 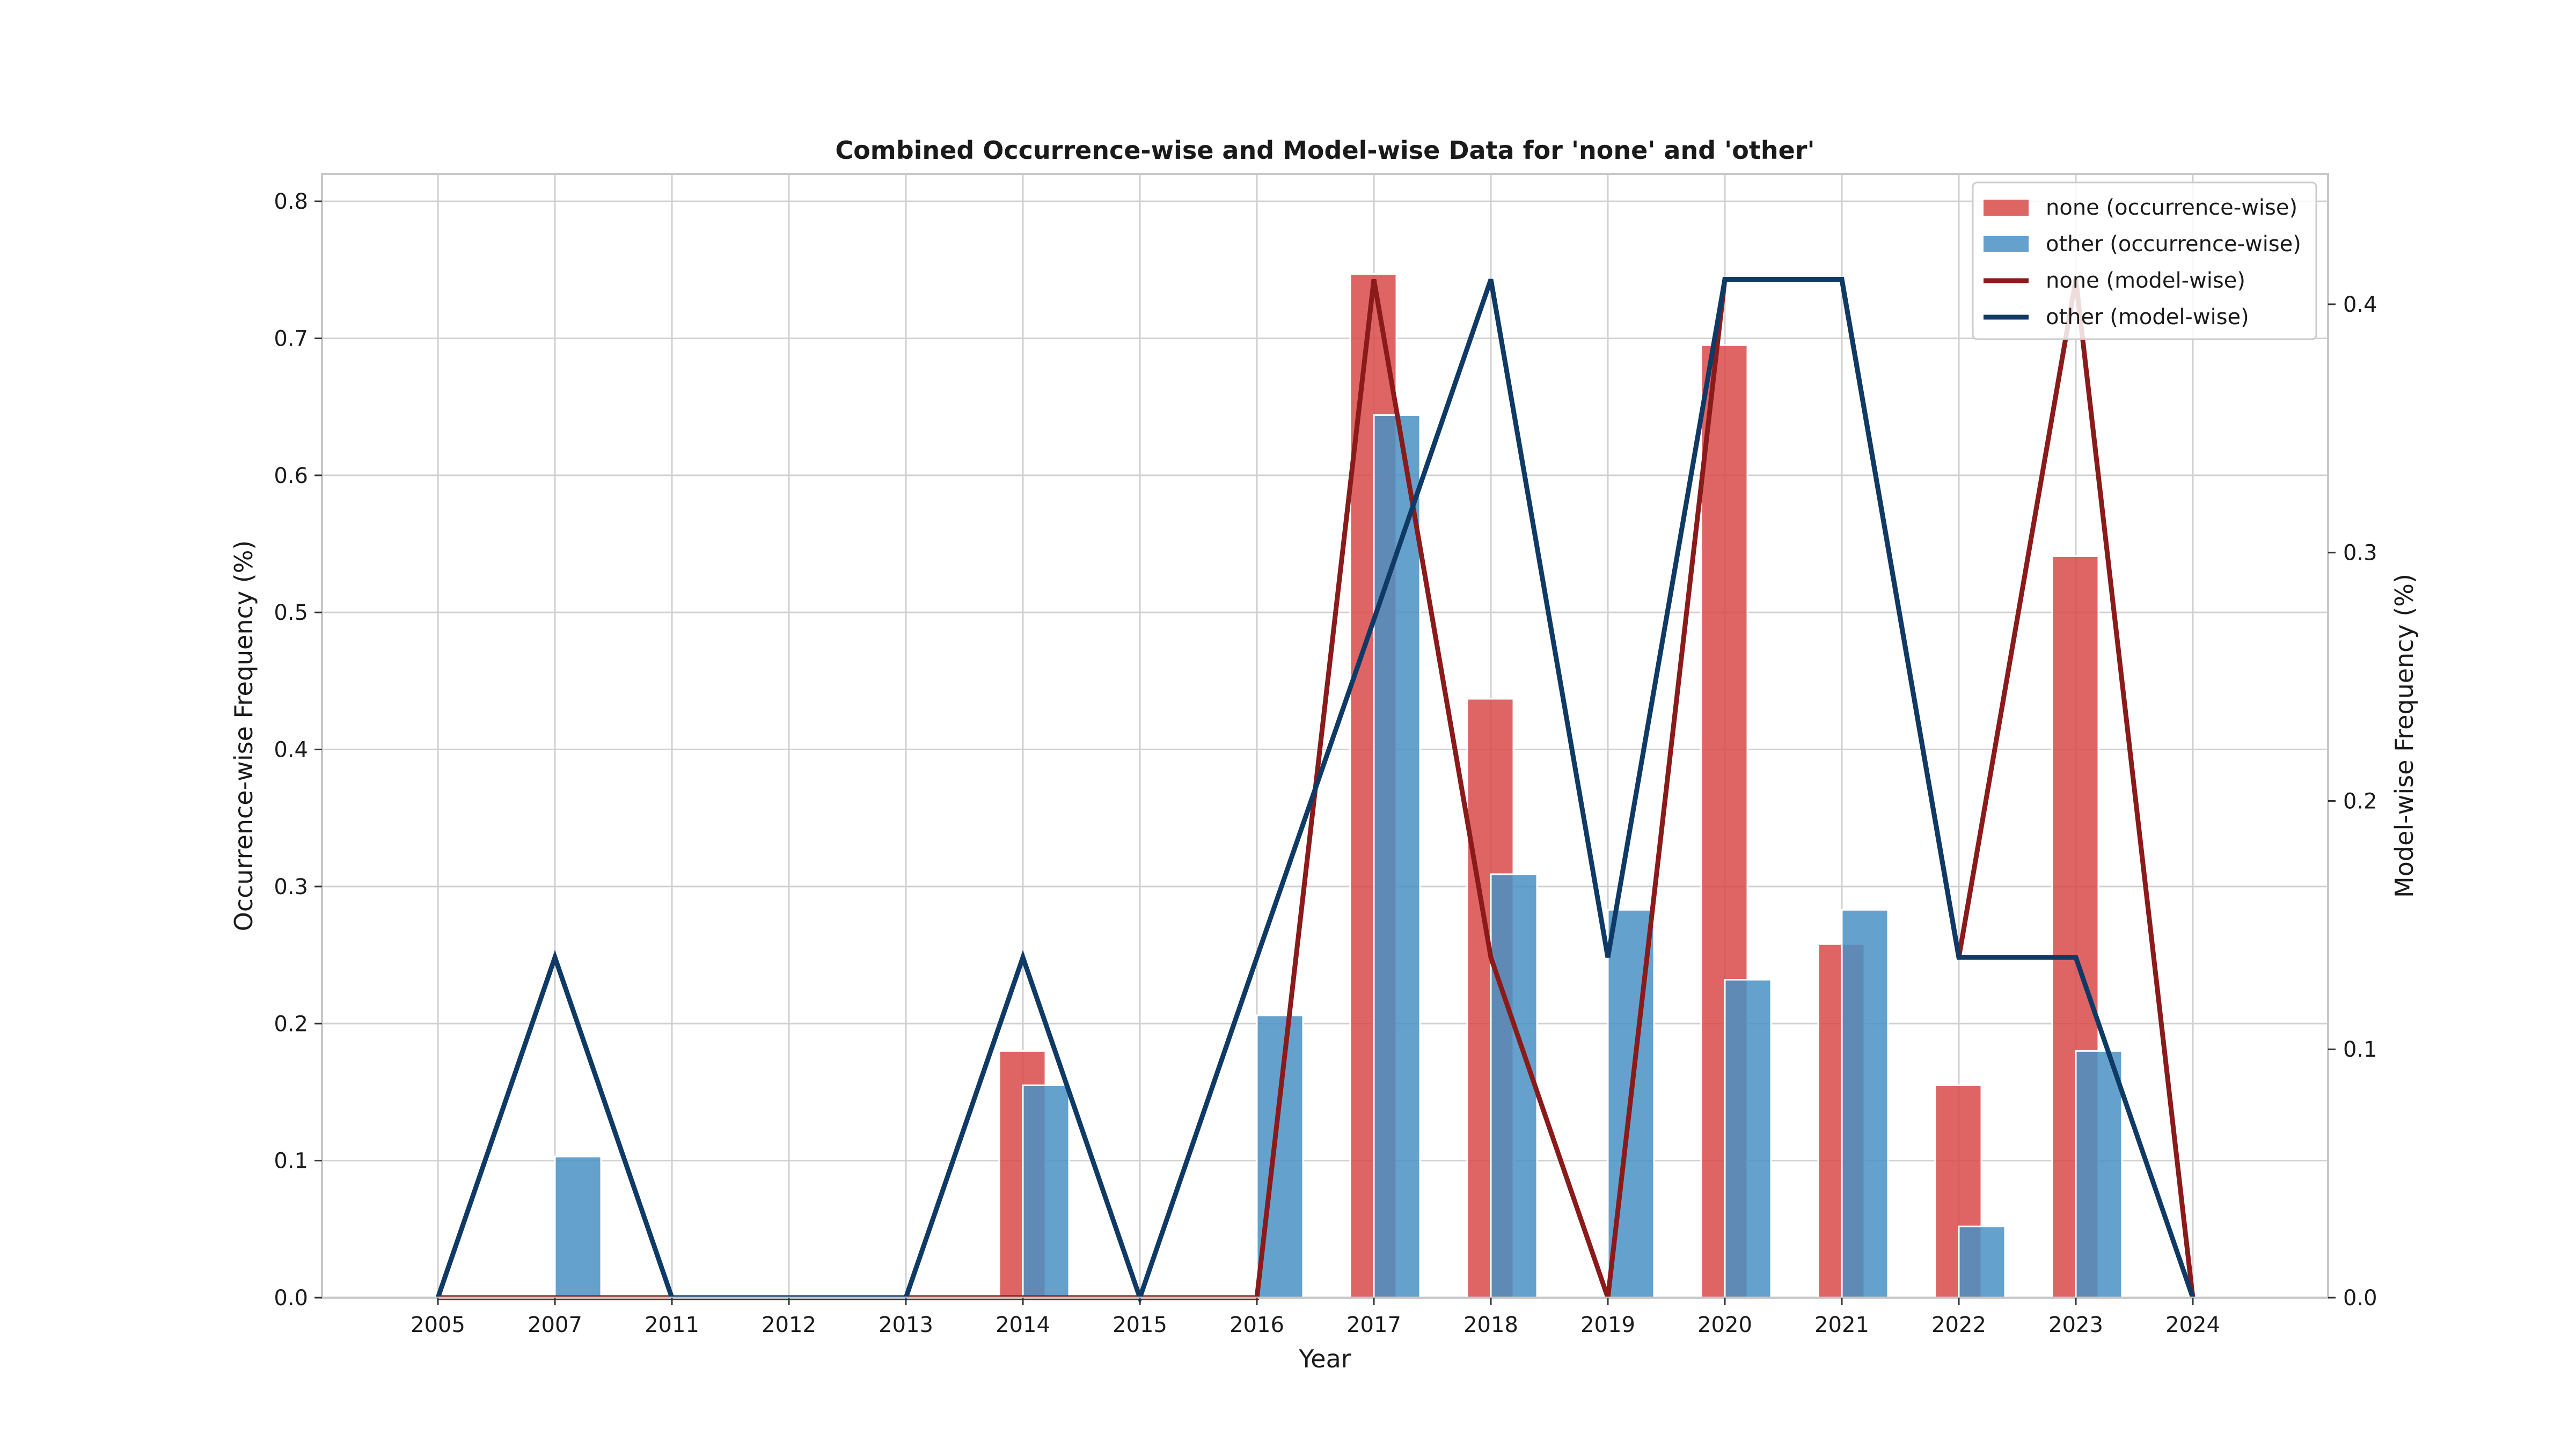 What do you see at coordinates (1373, 1325) in the screenshot?
I see `x-tick-label: 2017` at bounding box center [1373, 1325].